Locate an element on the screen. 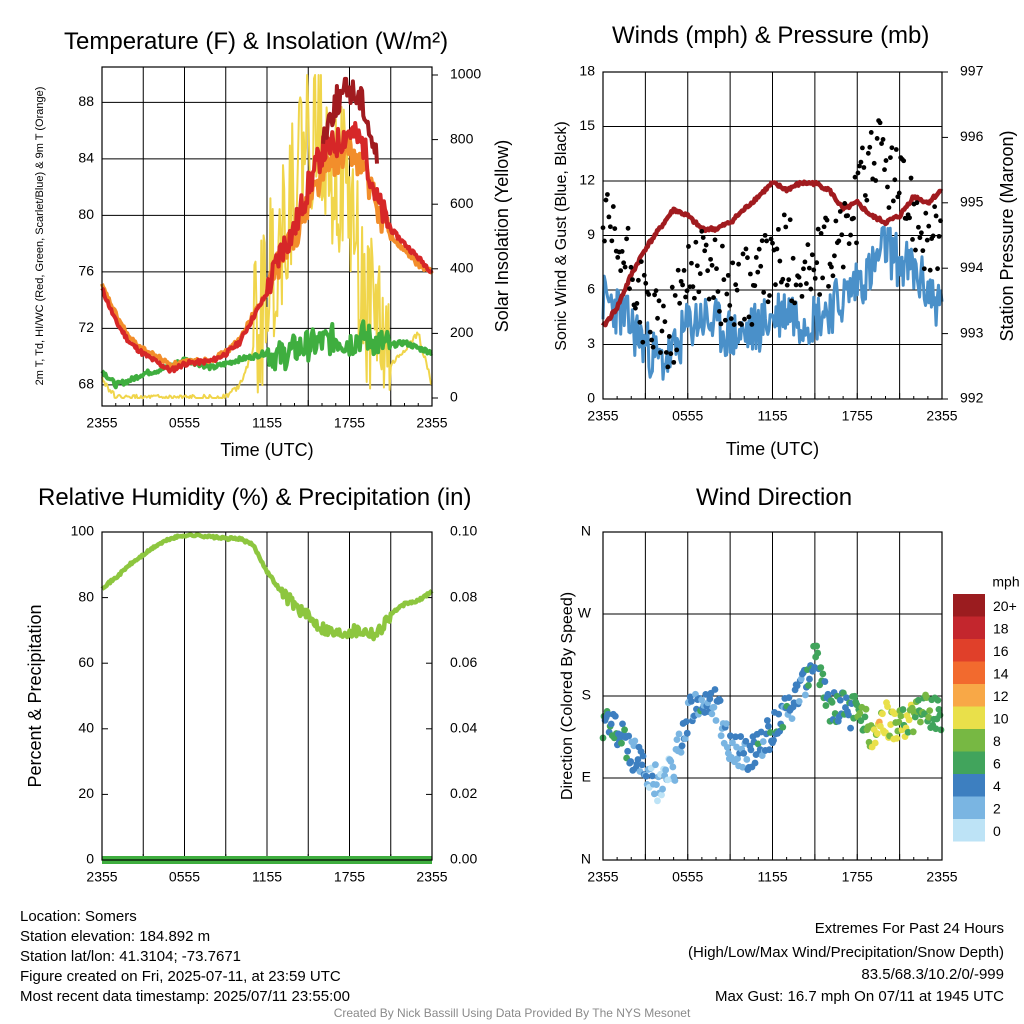 The width and height of the screenshot is (1024, 1024). x-tick-label: 1755 is located at coordinates (349, 877).